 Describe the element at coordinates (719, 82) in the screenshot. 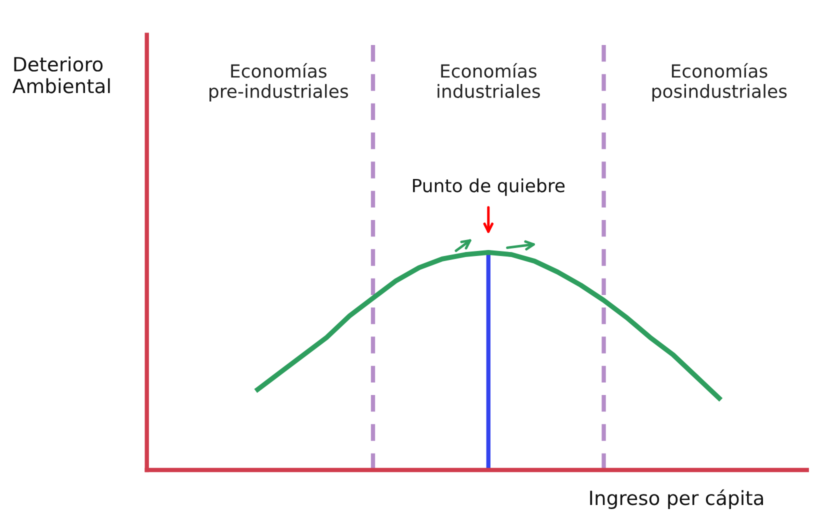

I see `text: Economías posindustriales` at that location.